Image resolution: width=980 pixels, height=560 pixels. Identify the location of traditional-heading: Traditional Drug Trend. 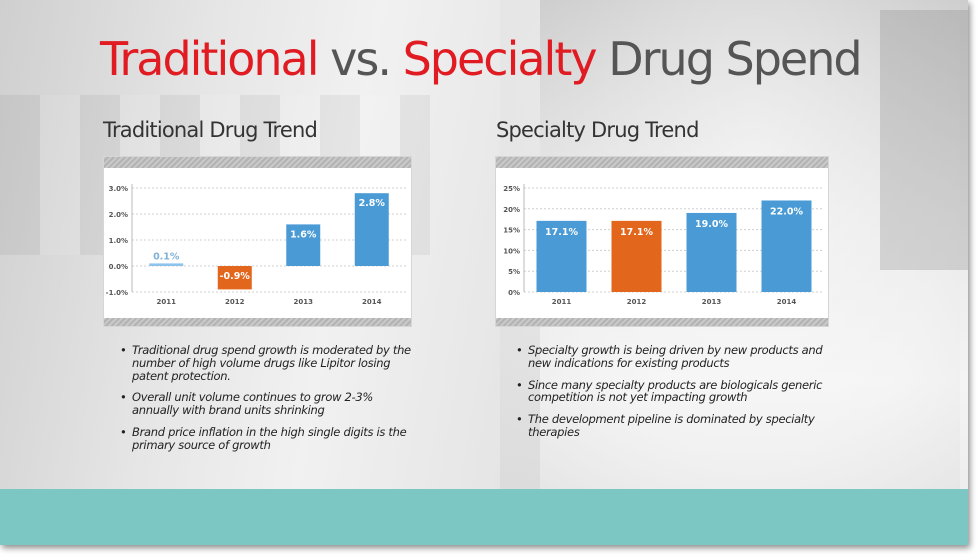
(210, 130).